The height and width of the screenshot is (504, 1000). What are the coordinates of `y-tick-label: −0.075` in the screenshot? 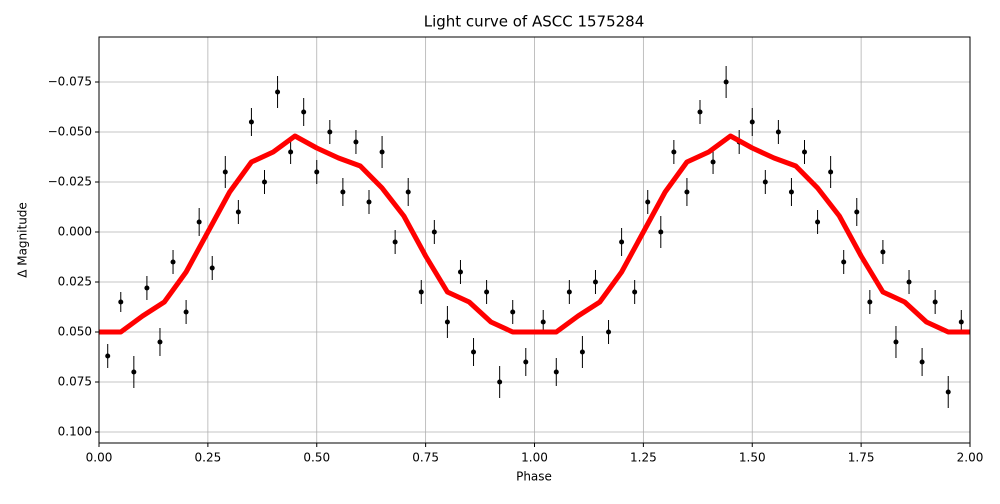 It's located at (70, 82).